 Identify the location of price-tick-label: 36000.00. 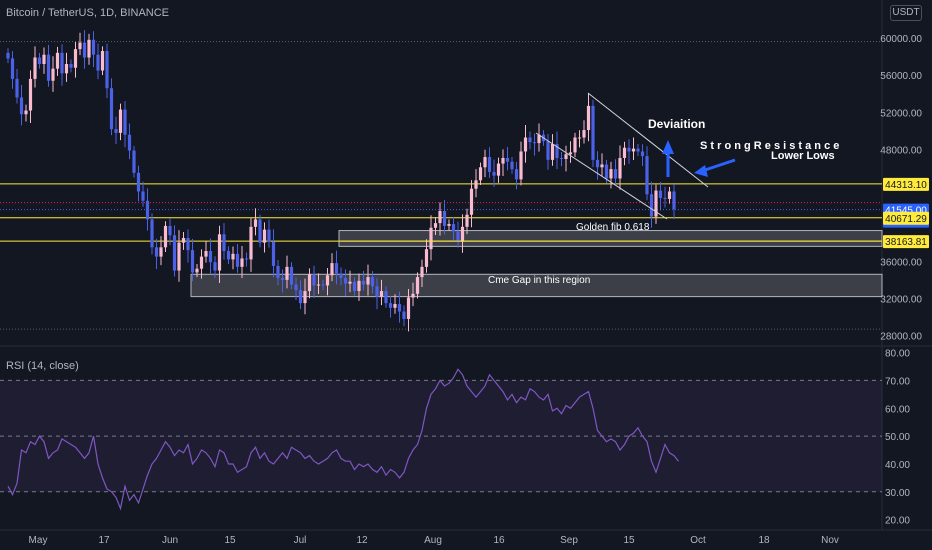
(901, 262).